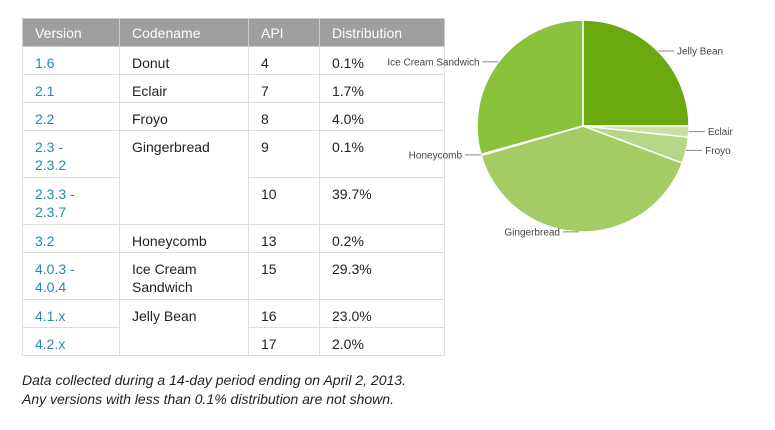  What do you see at coordinates (71, 32) in the screenshot?
I see `header-version: Version` at bounding box center [71, 32].